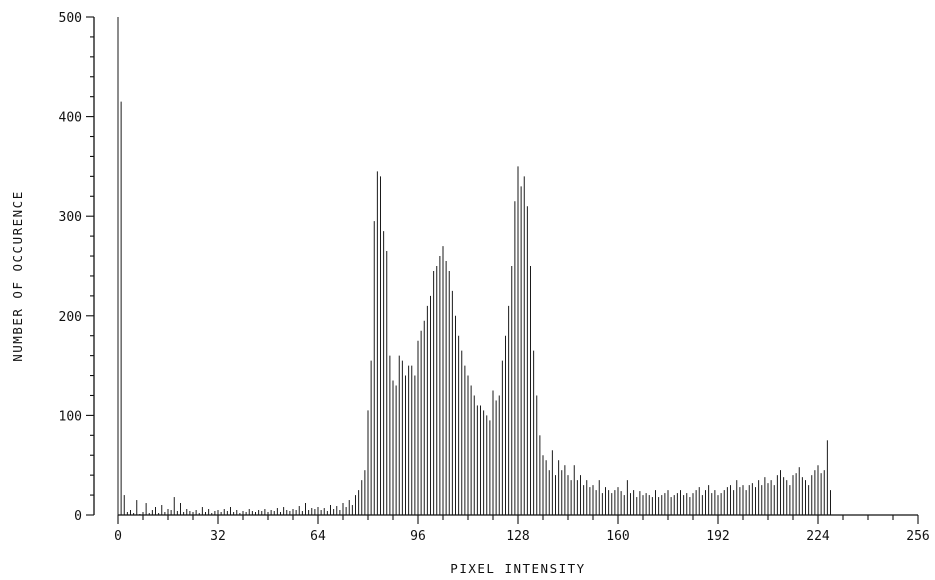 Image resolution: width=935 pixels, height=580 pixels. Describe the element at coordinates (917, 536) in the screenshot. I see `x-tick-label: 256` at that location.